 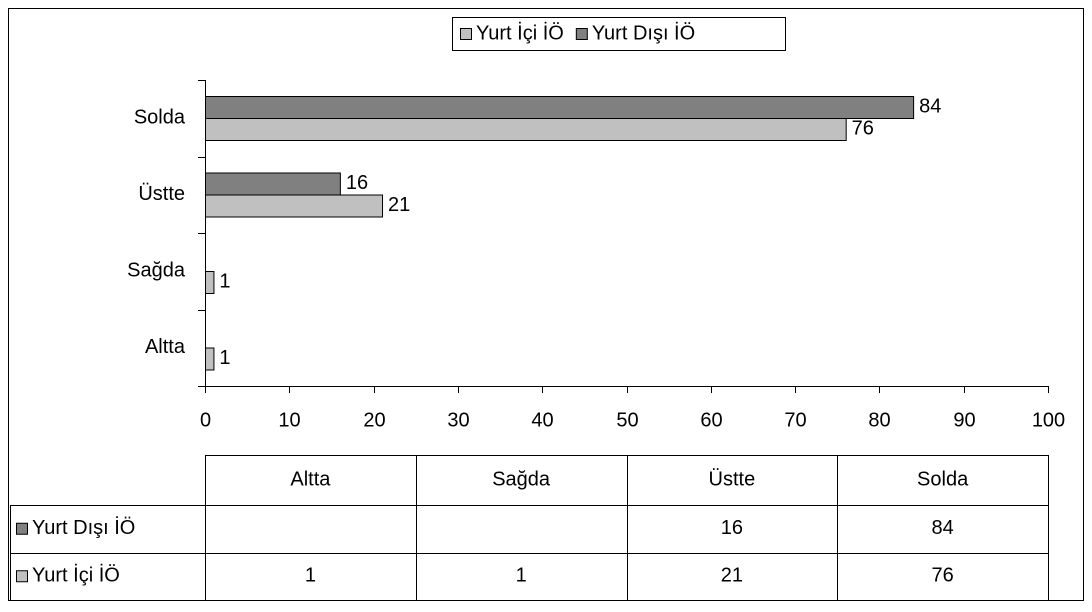 I want to click on y-tick-label: Altta, so click(x=165, y=347).